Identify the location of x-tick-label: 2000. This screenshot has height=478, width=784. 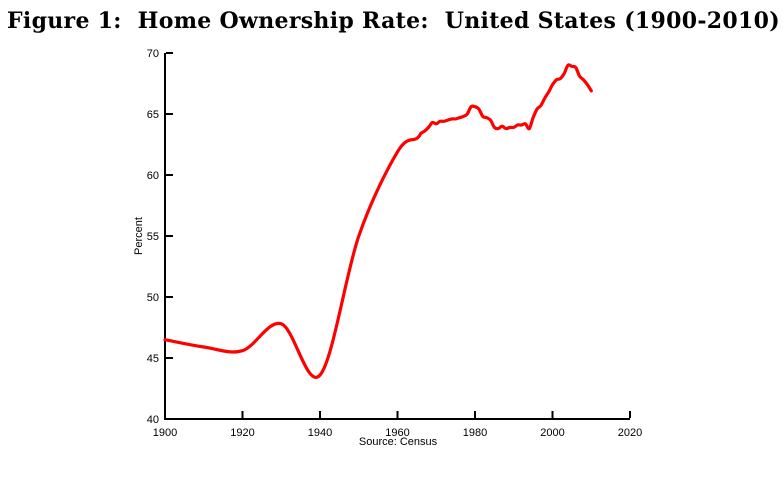
(552, 433).